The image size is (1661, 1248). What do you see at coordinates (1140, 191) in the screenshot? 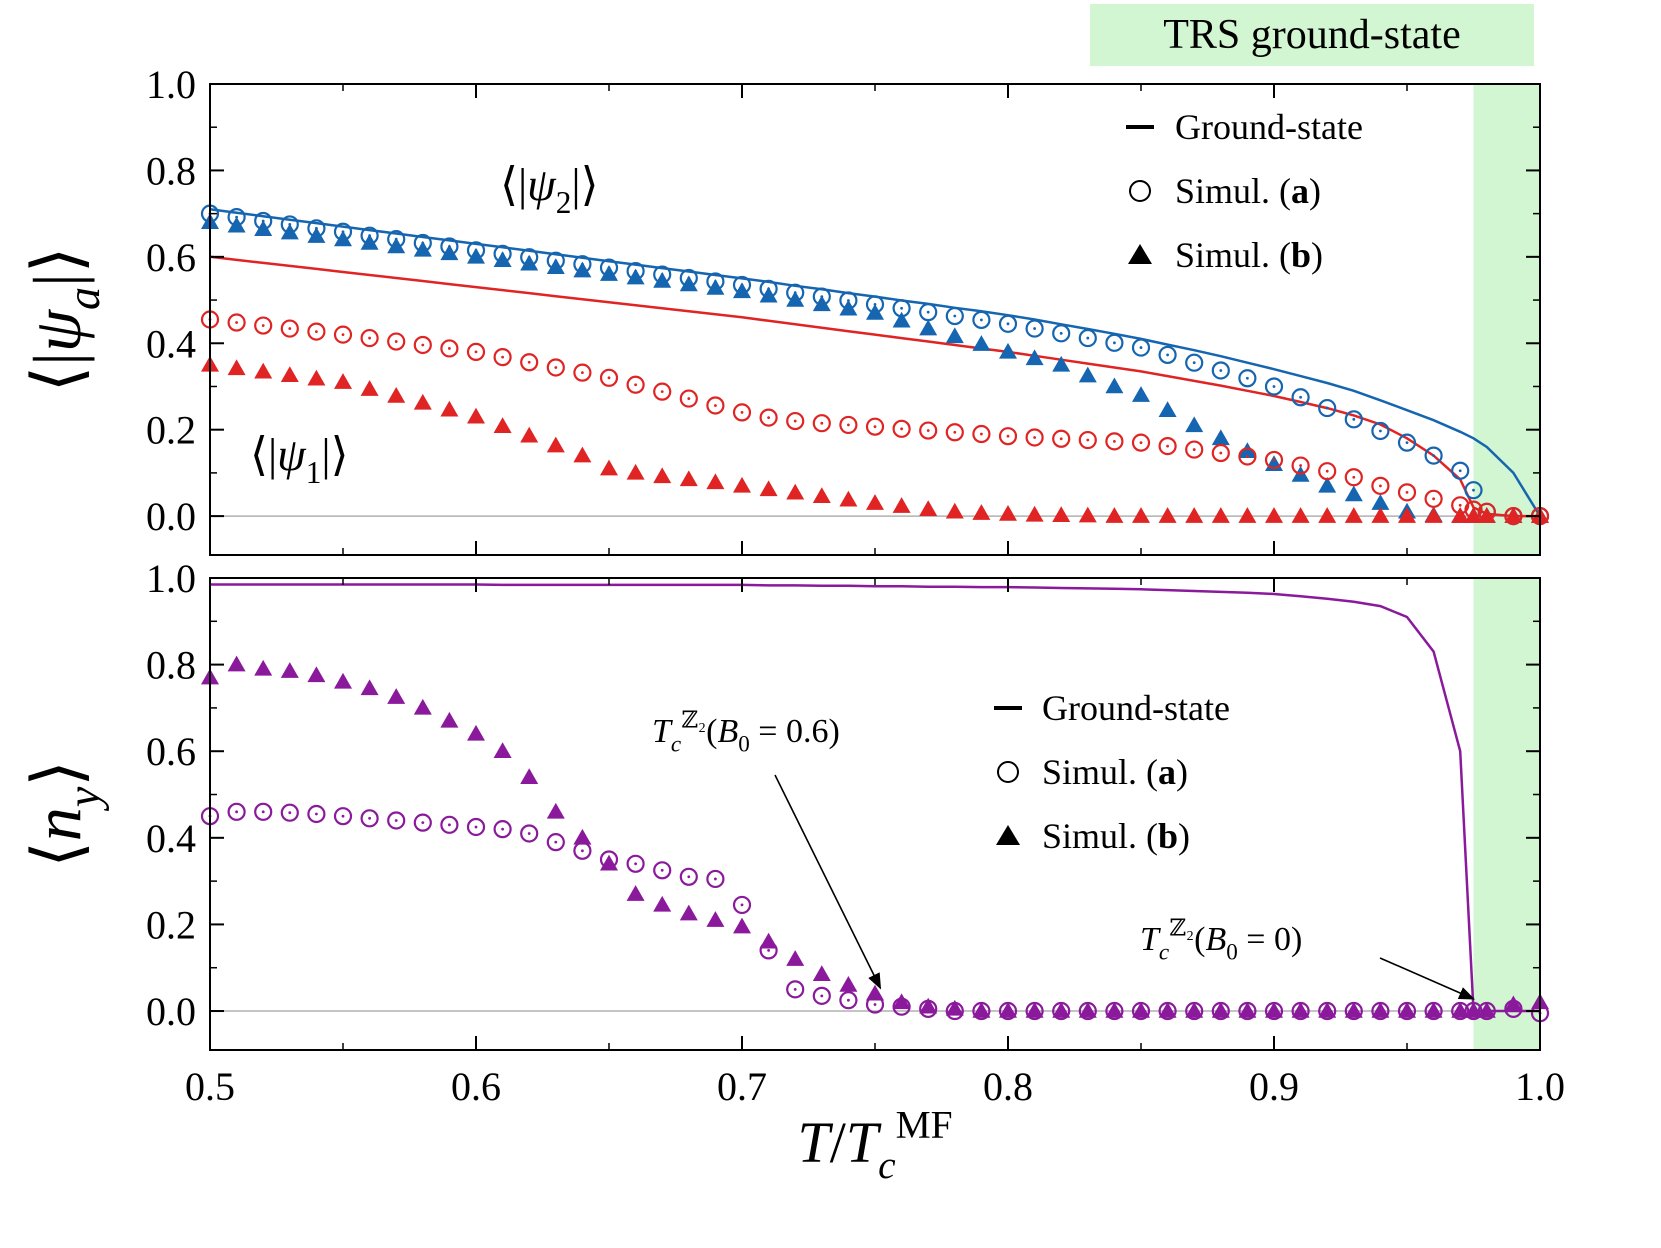
I see `legend-circle` at bounding box center [1140, 191].